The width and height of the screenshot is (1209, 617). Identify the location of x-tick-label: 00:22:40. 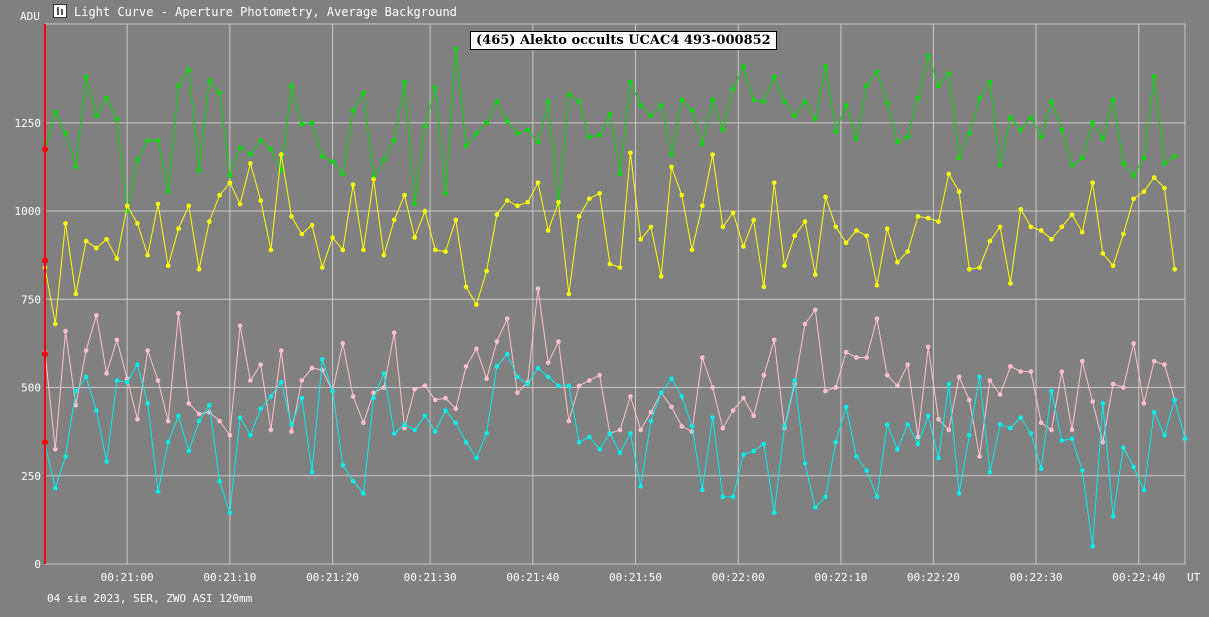
(1138, 577).